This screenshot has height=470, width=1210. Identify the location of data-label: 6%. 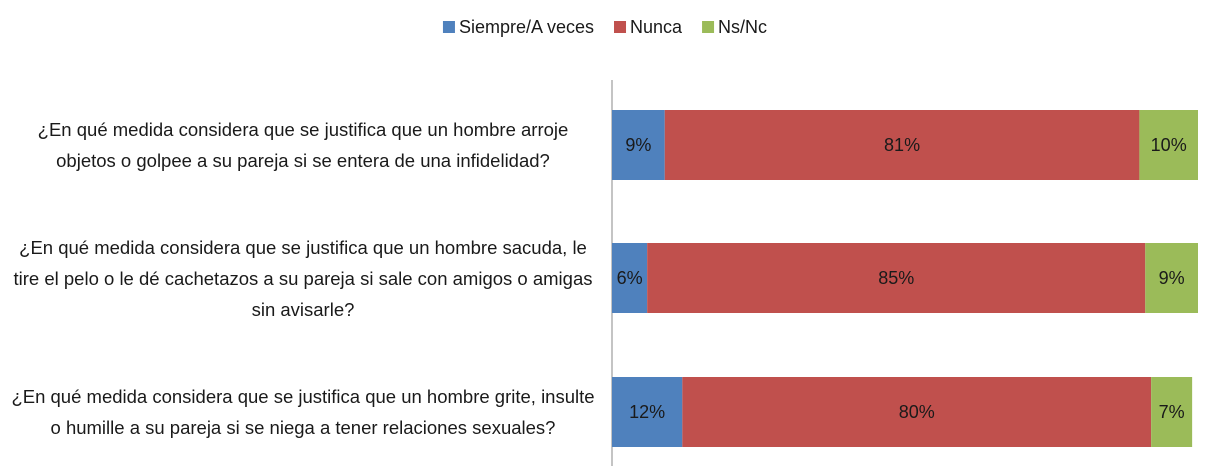
(630, 278).